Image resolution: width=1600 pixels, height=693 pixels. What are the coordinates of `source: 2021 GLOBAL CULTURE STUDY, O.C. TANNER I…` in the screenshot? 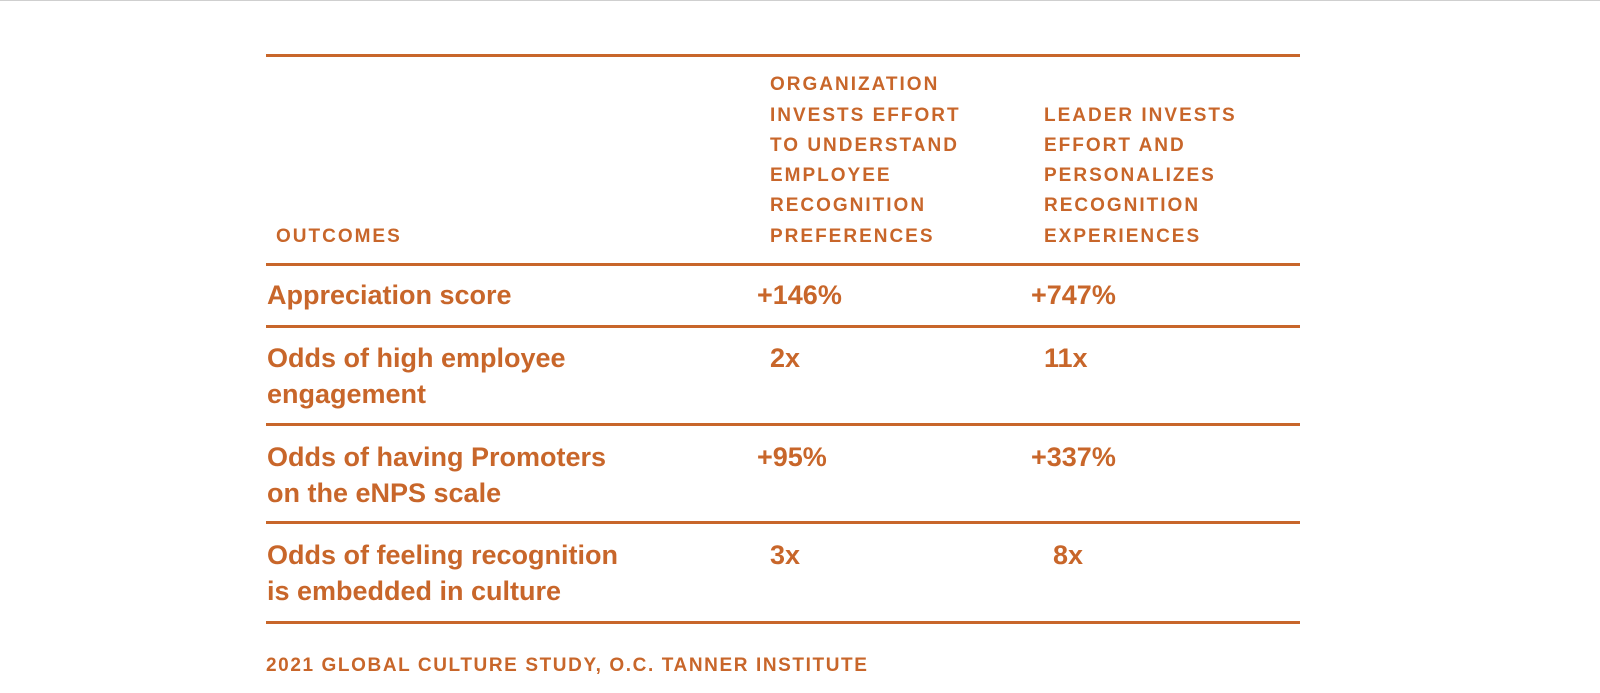 It's located at (567, 665).